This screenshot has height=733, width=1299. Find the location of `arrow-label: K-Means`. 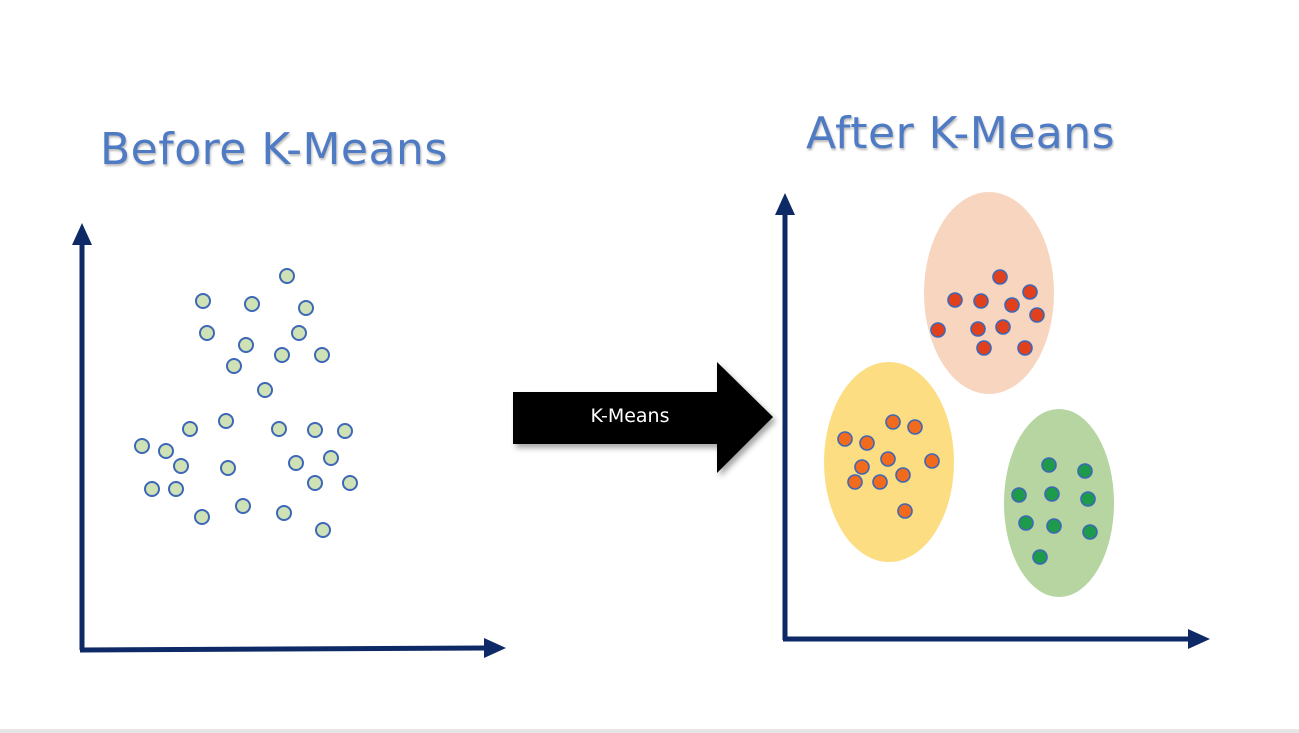

arrow-label: K-Means is located at coordinates (630, 416).